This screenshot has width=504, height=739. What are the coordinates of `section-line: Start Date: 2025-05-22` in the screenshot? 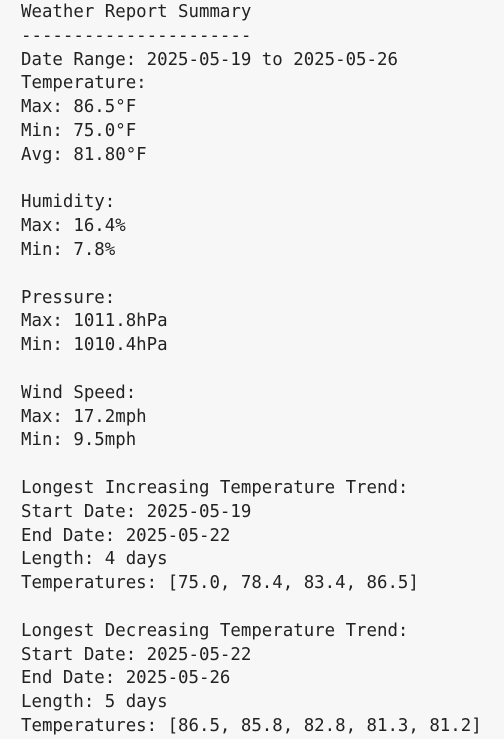 It's located at (136, 654).